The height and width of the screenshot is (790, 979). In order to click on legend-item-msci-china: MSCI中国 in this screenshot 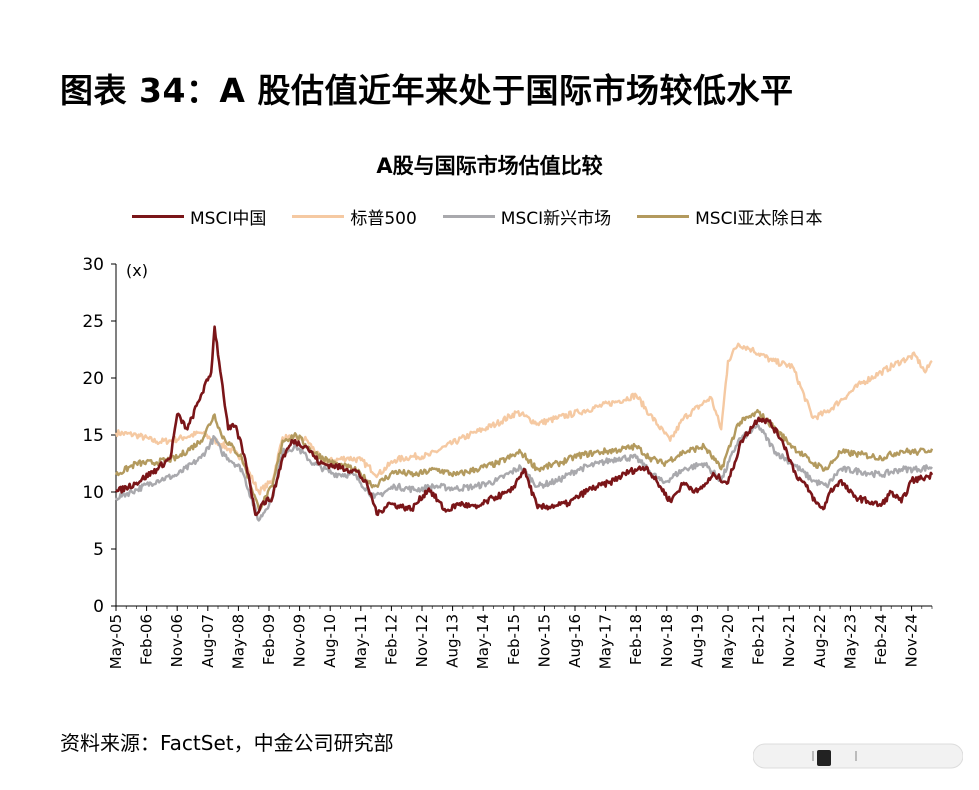, I will do `click(199, 216)`.